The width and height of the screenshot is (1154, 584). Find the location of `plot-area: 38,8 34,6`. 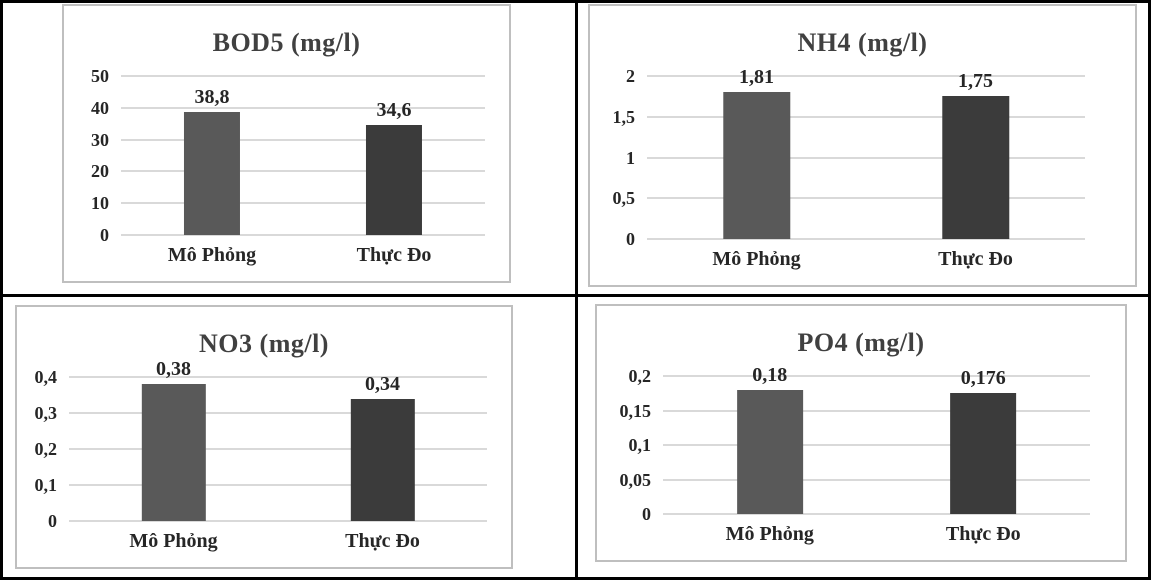

plot-area: 38,8 34,6 is located at coordinates (303, 155).